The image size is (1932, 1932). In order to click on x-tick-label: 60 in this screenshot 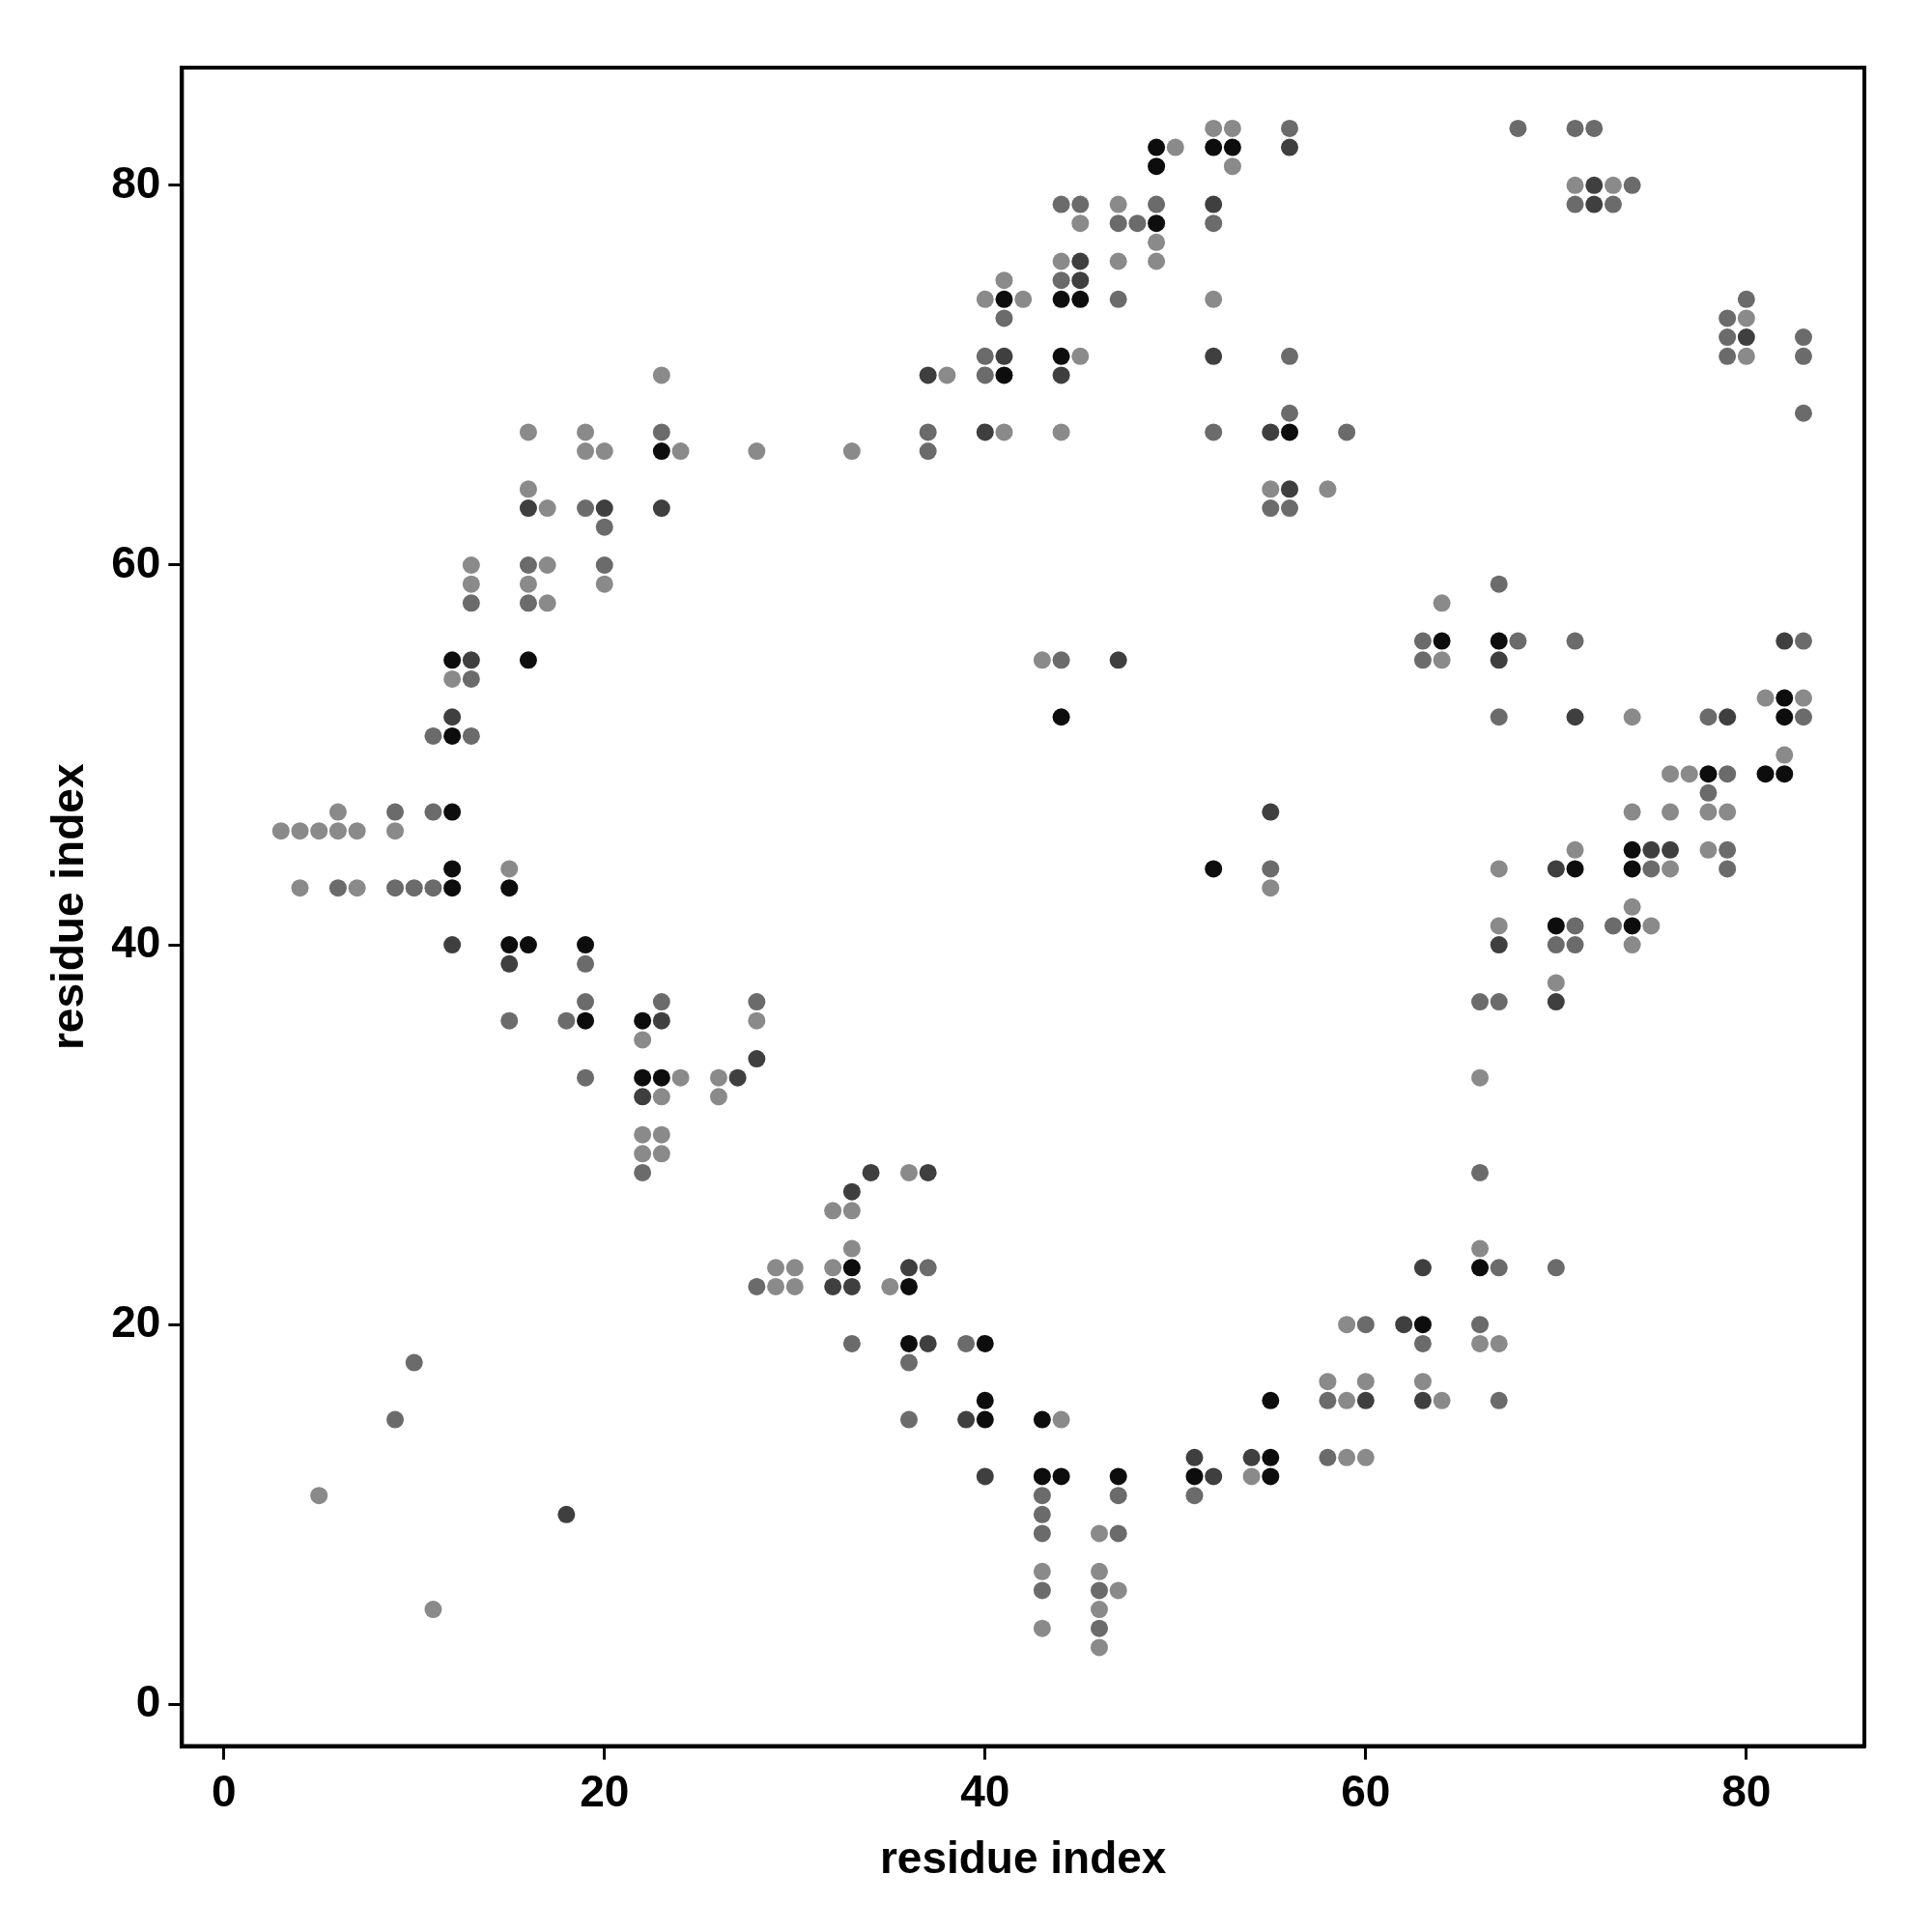, I will do `click(1366, 1790)`.